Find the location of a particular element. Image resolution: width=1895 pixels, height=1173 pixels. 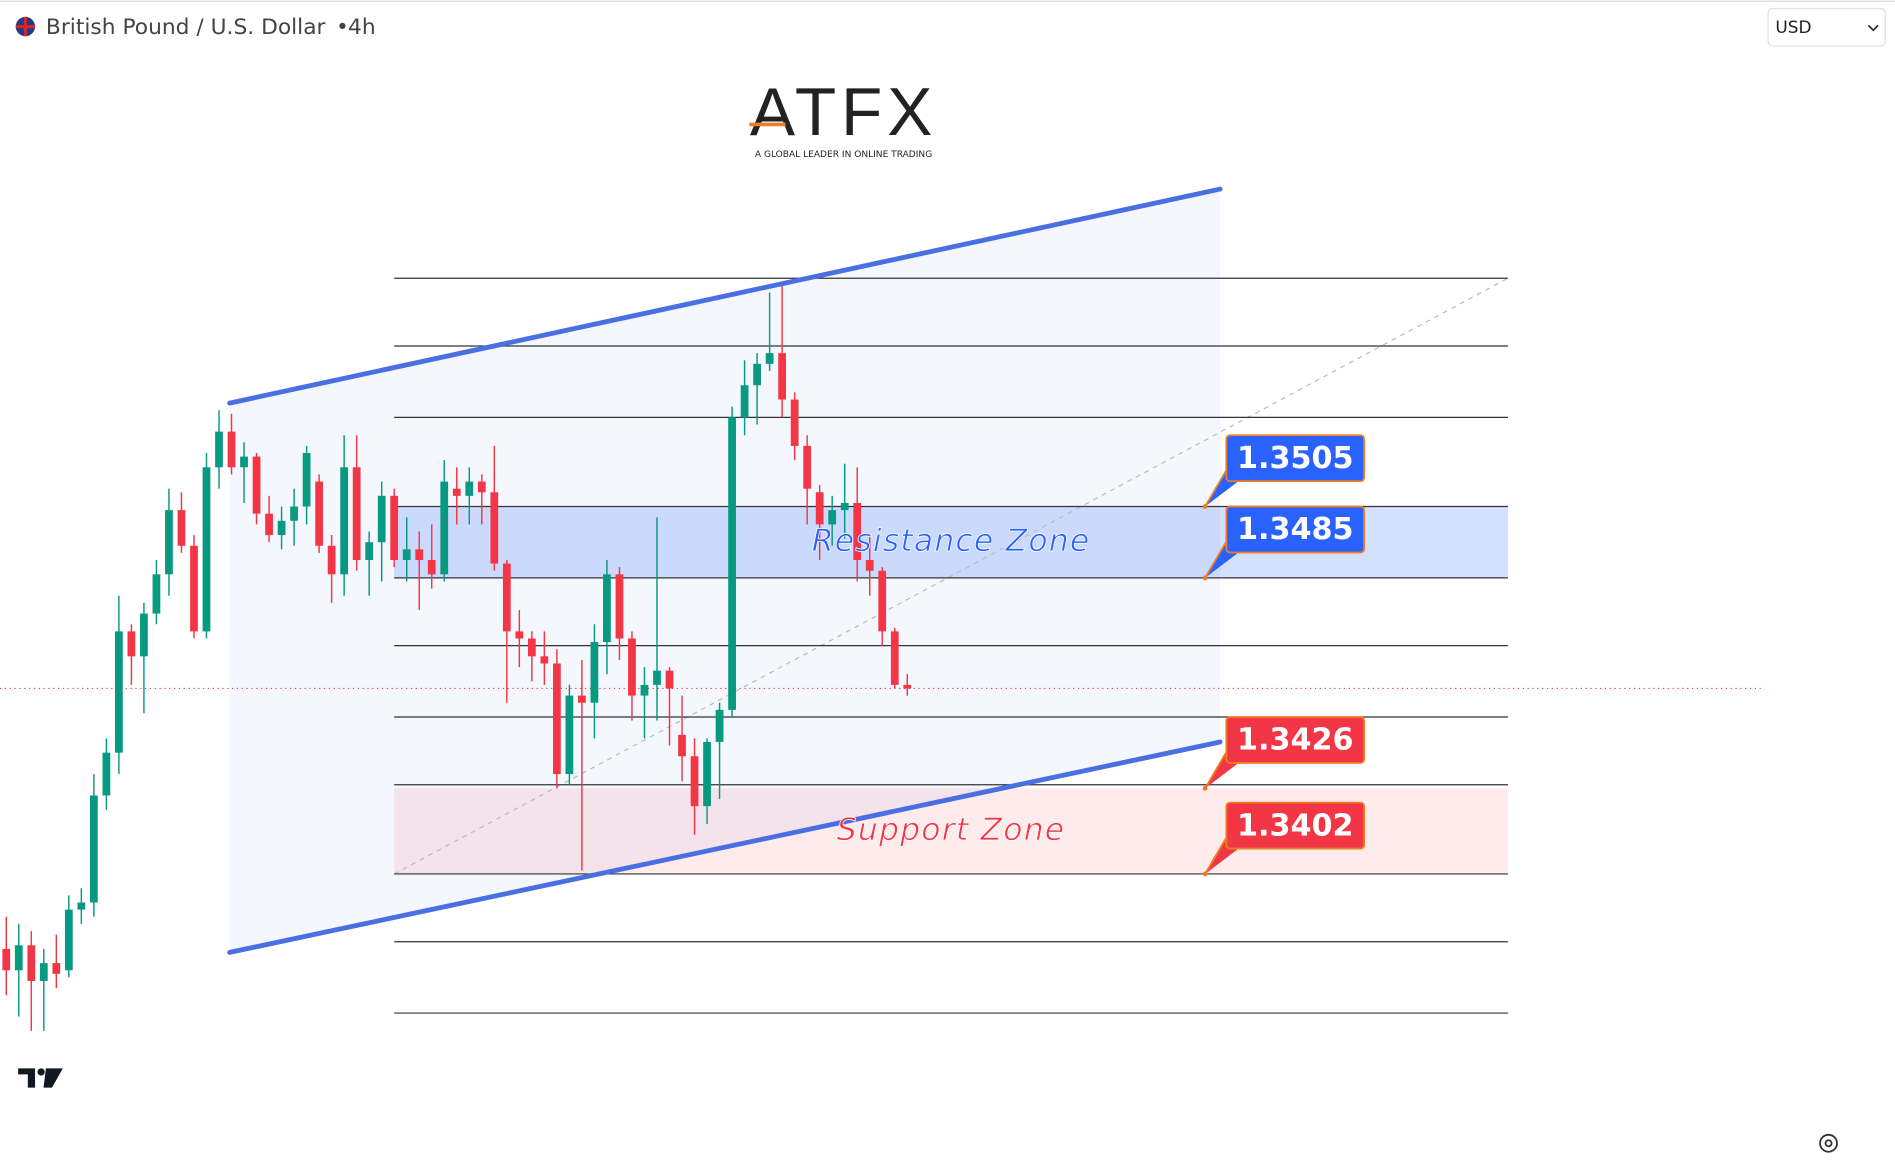

tv-logo is located at coordinates (40, 1078).